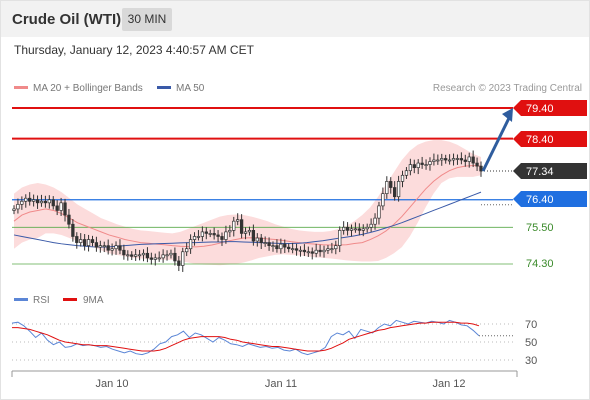  What do you see at coordinates (531, 325) in the screenshot?
I see `rsi-tick-70: 70` at bounding box center [531, 325].